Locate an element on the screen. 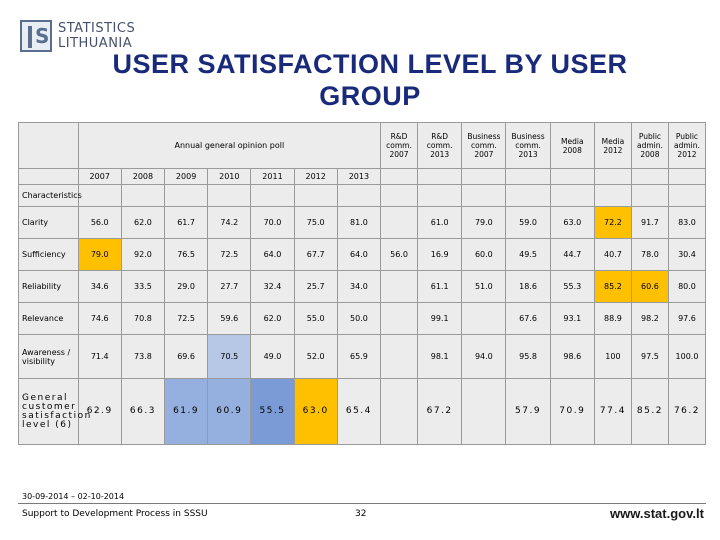  col-header: R&D comm. 2007 is located at coordinates (399, 145).